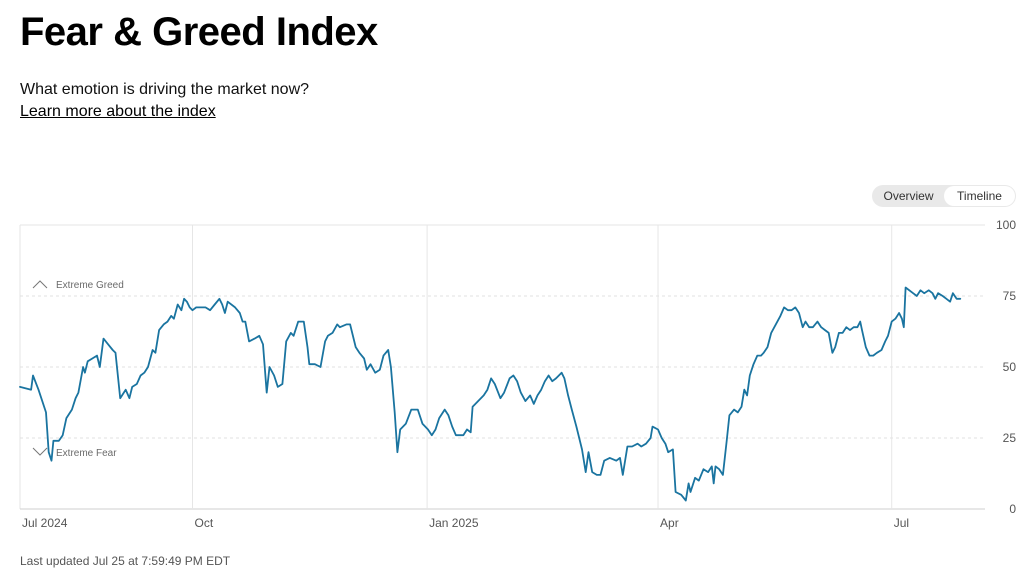  I want to click on y-tick-label-100: 100, so click(1006, 225).